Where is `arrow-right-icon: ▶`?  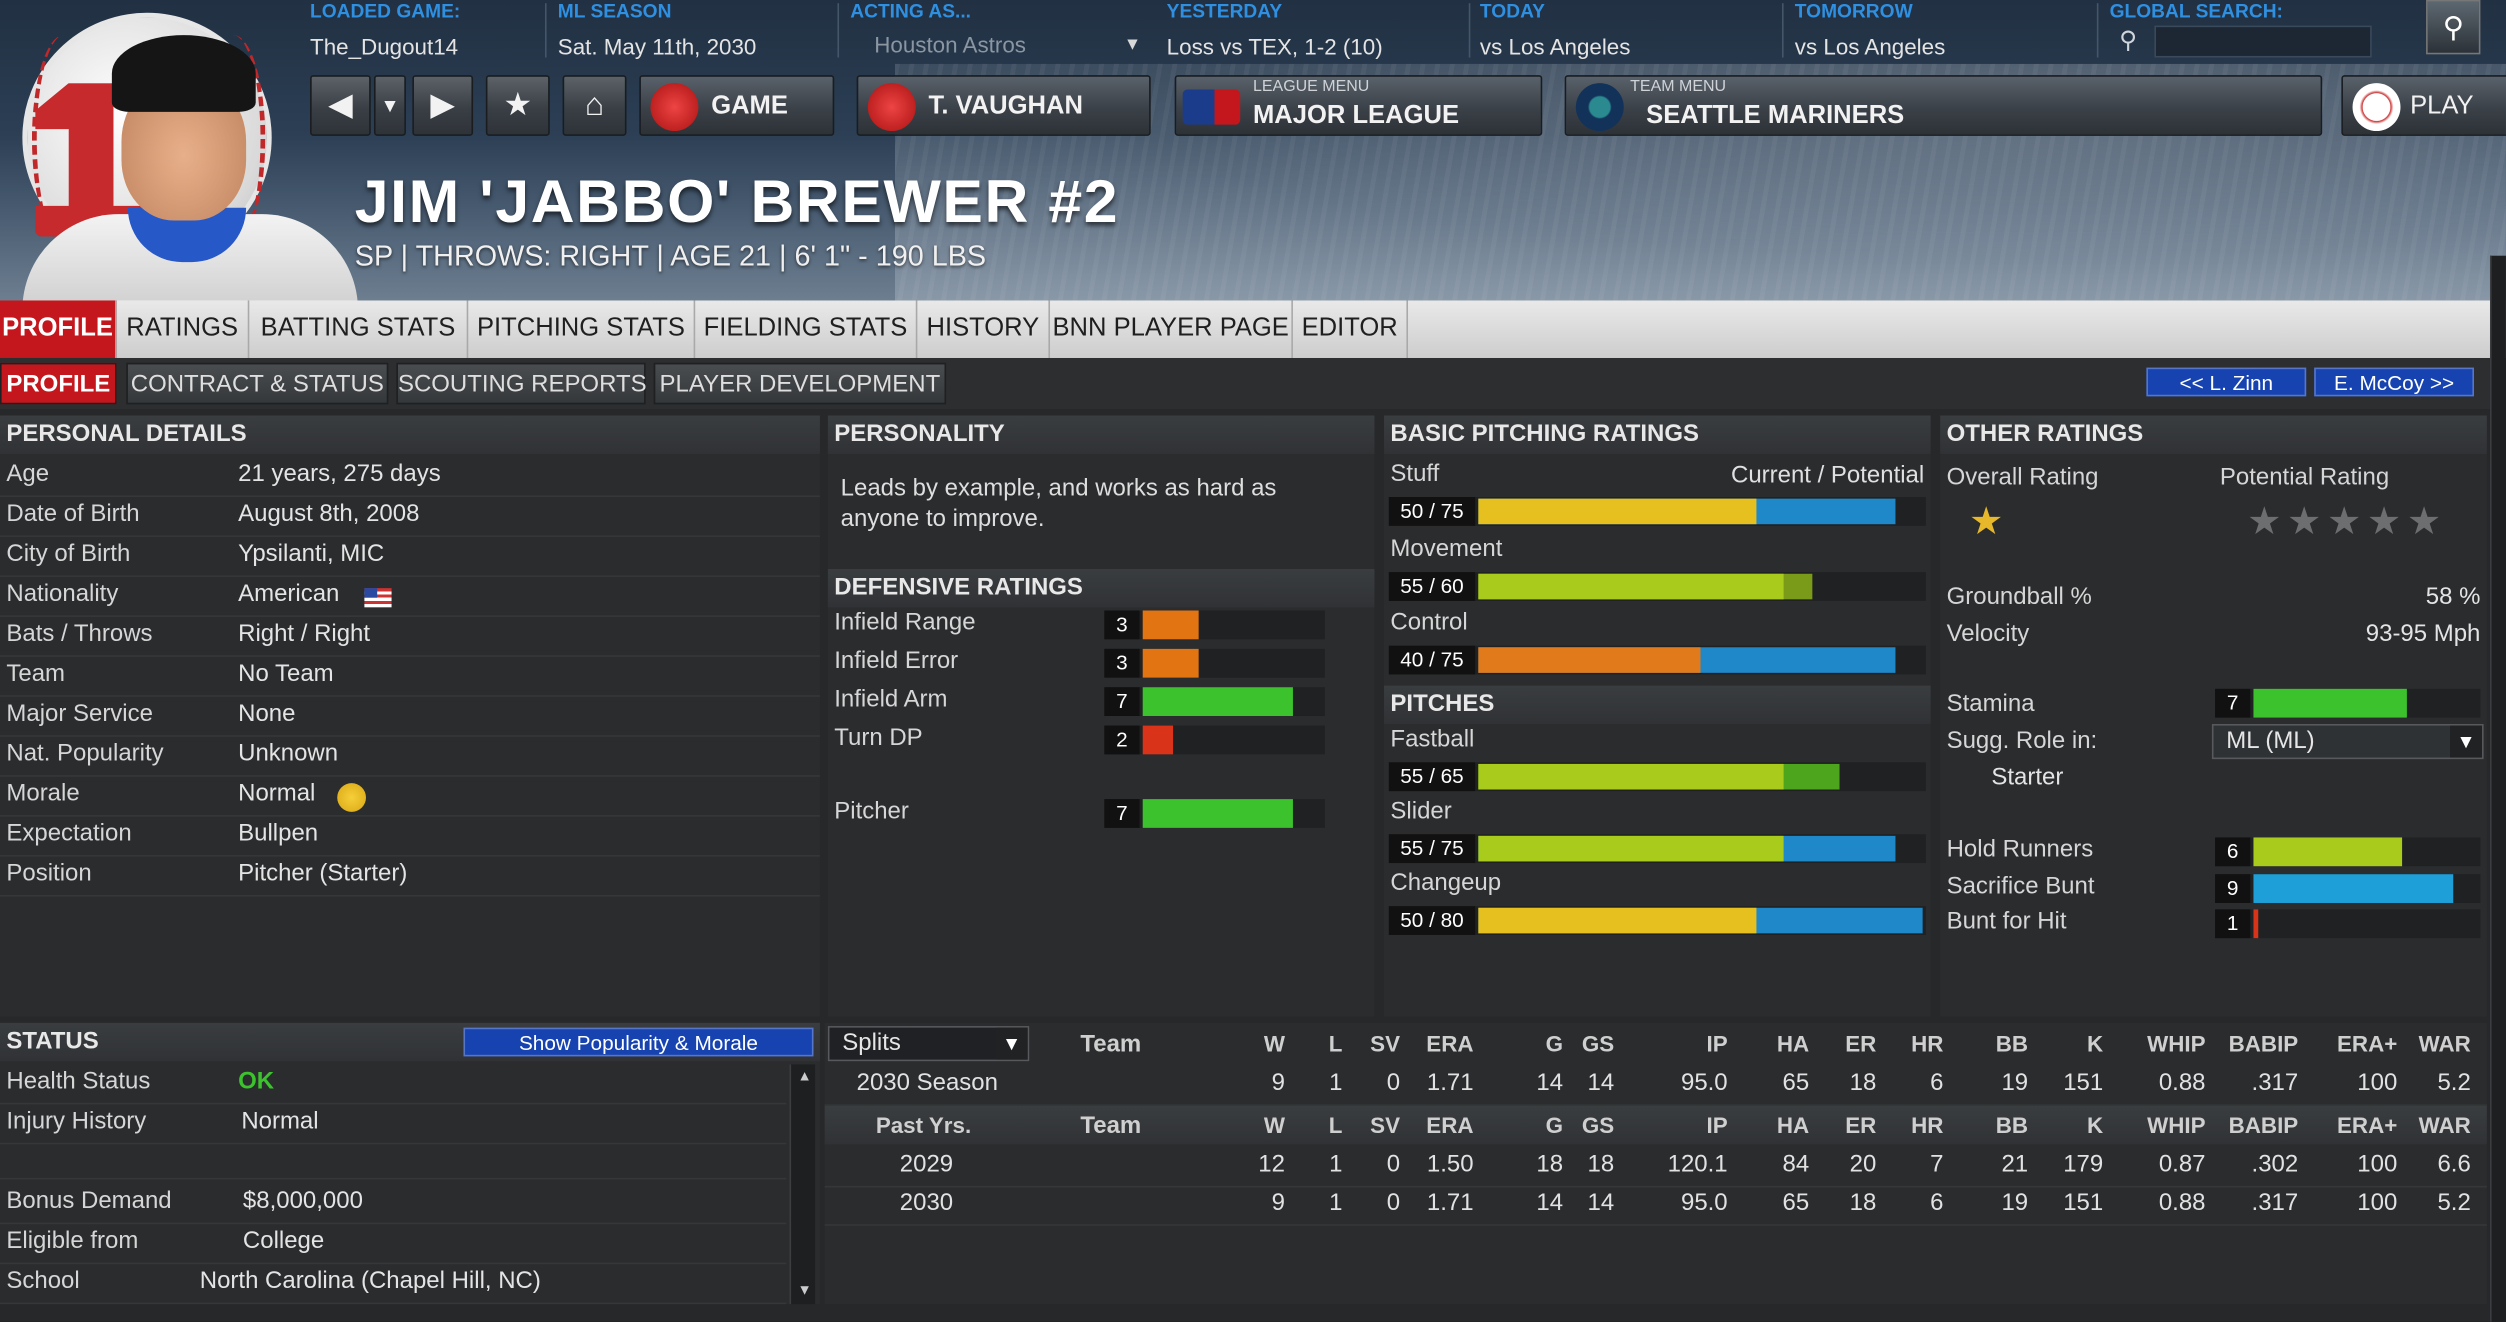 arrow-right-icon: ▶ is located at coordinates (442, 105).